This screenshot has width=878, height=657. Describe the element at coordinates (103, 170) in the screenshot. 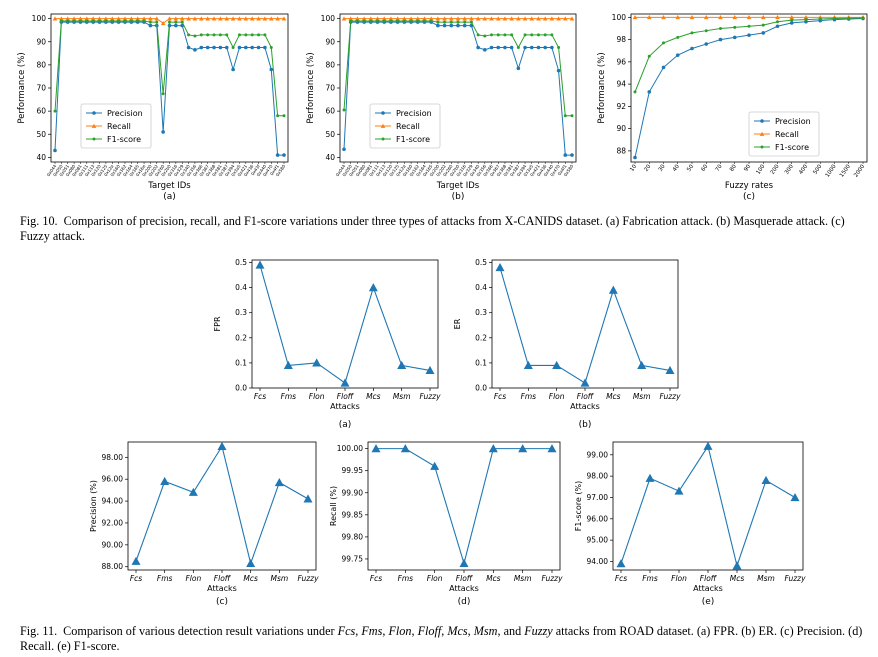

I see `x-tick-label: 0x125` at that location.